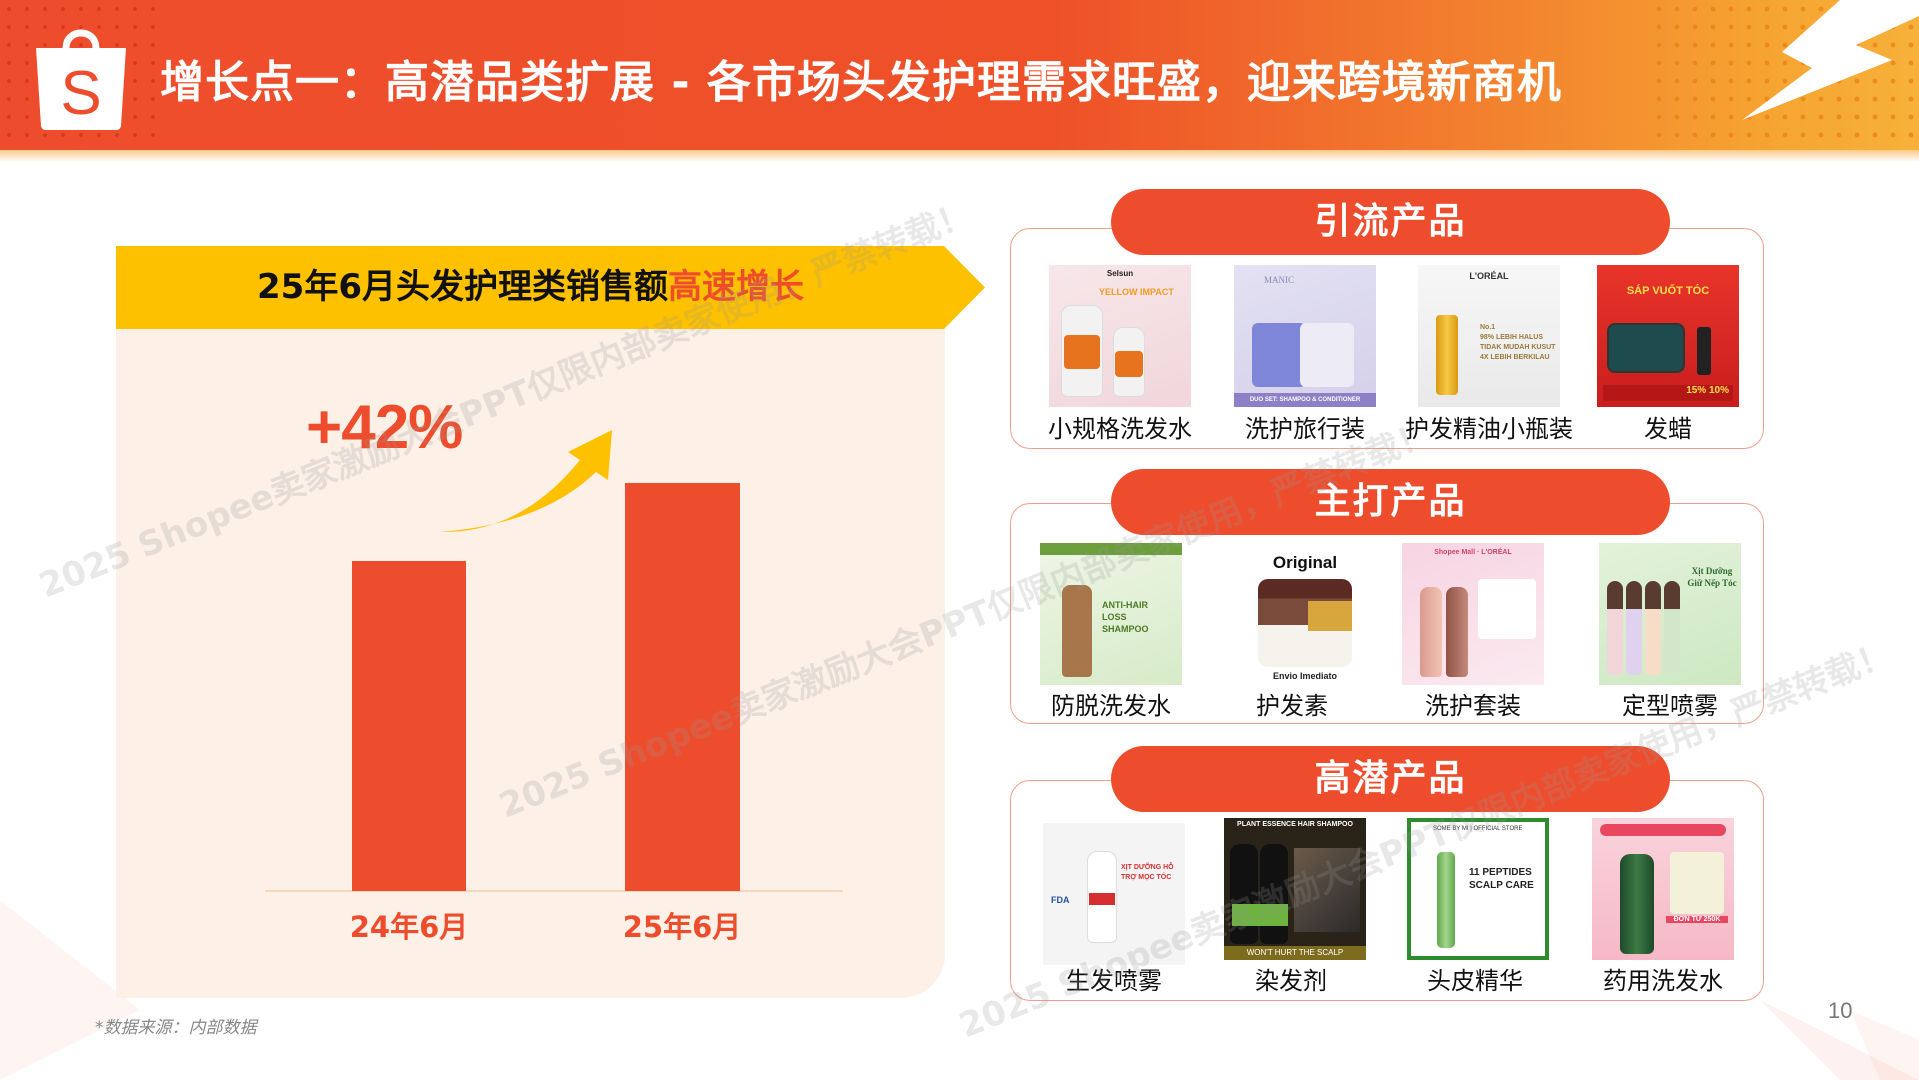 The height and width of the screenshot is (1080, 1919). What do you see at coordinates (1475, 981) in the screenshot?
I see `product-label: 头皮精华` at bounding box center [1475, 981].